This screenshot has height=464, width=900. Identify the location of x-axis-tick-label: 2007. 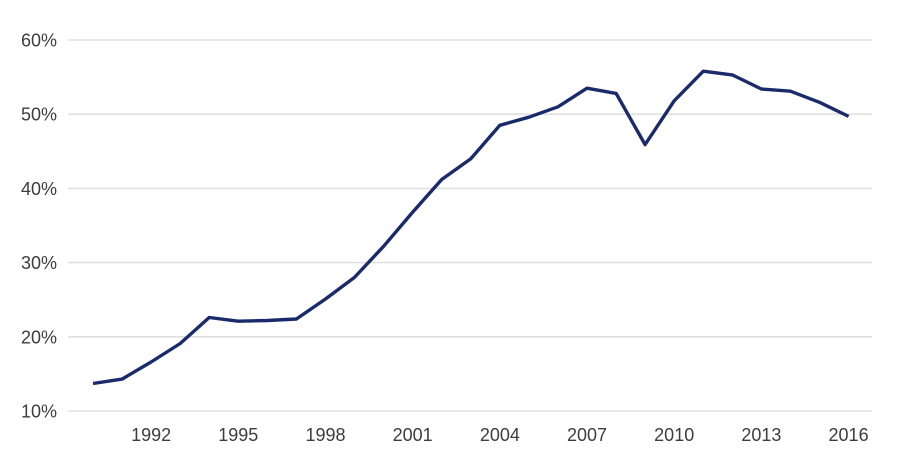
(587, 435).